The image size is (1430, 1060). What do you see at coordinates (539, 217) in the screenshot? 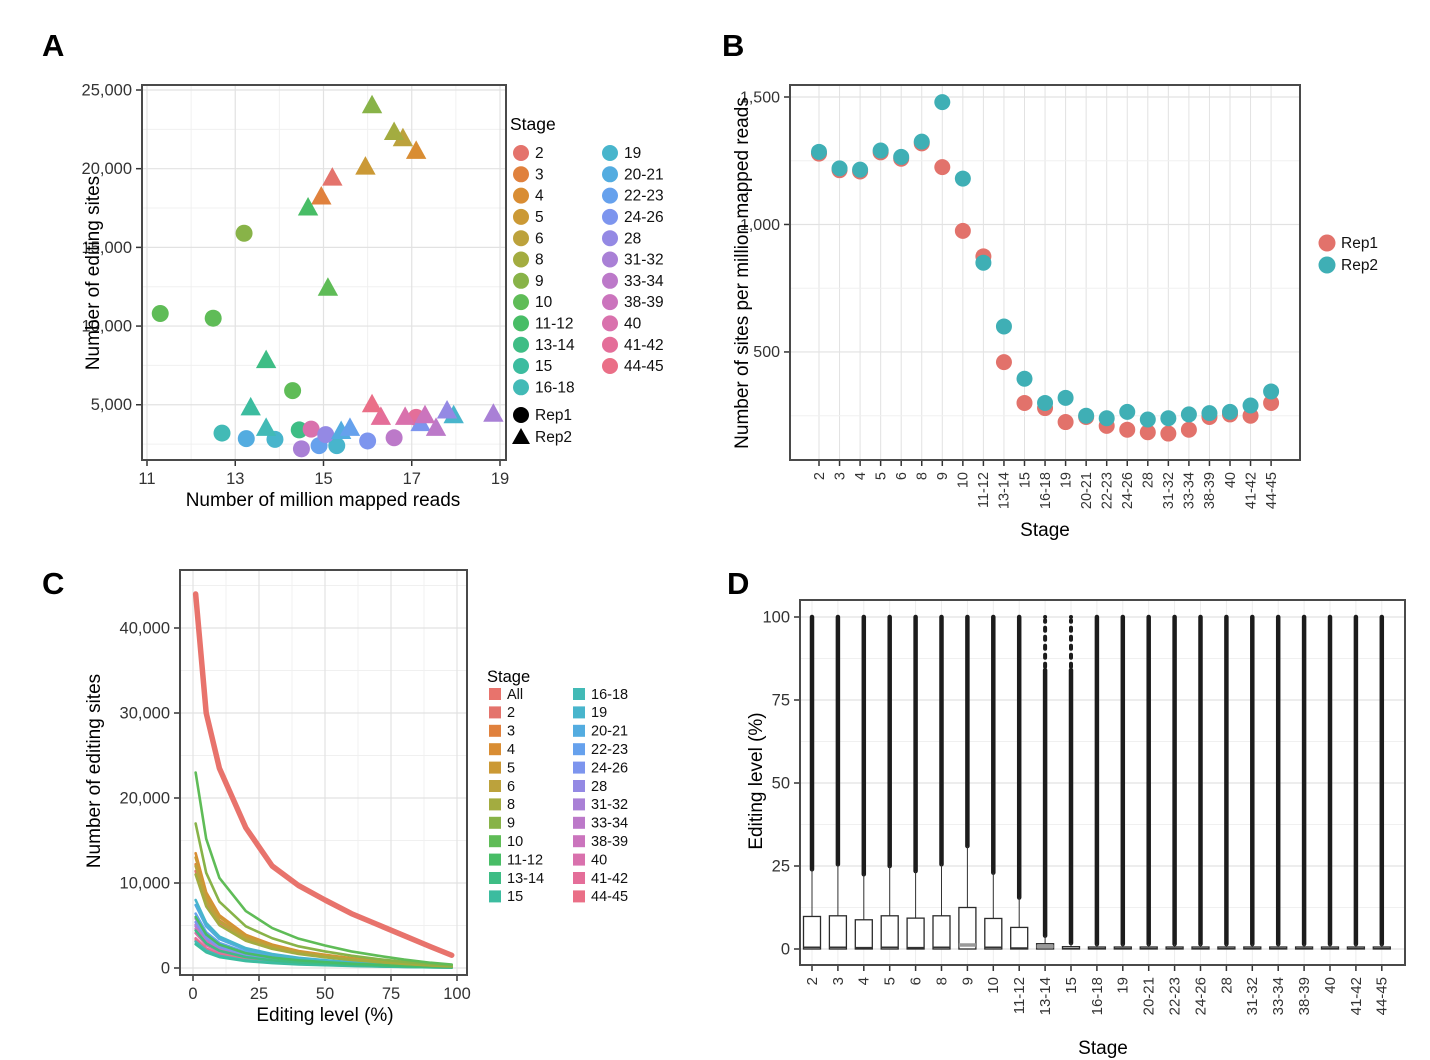
I see `legend-label: 5` at bounding box center [539, 217].